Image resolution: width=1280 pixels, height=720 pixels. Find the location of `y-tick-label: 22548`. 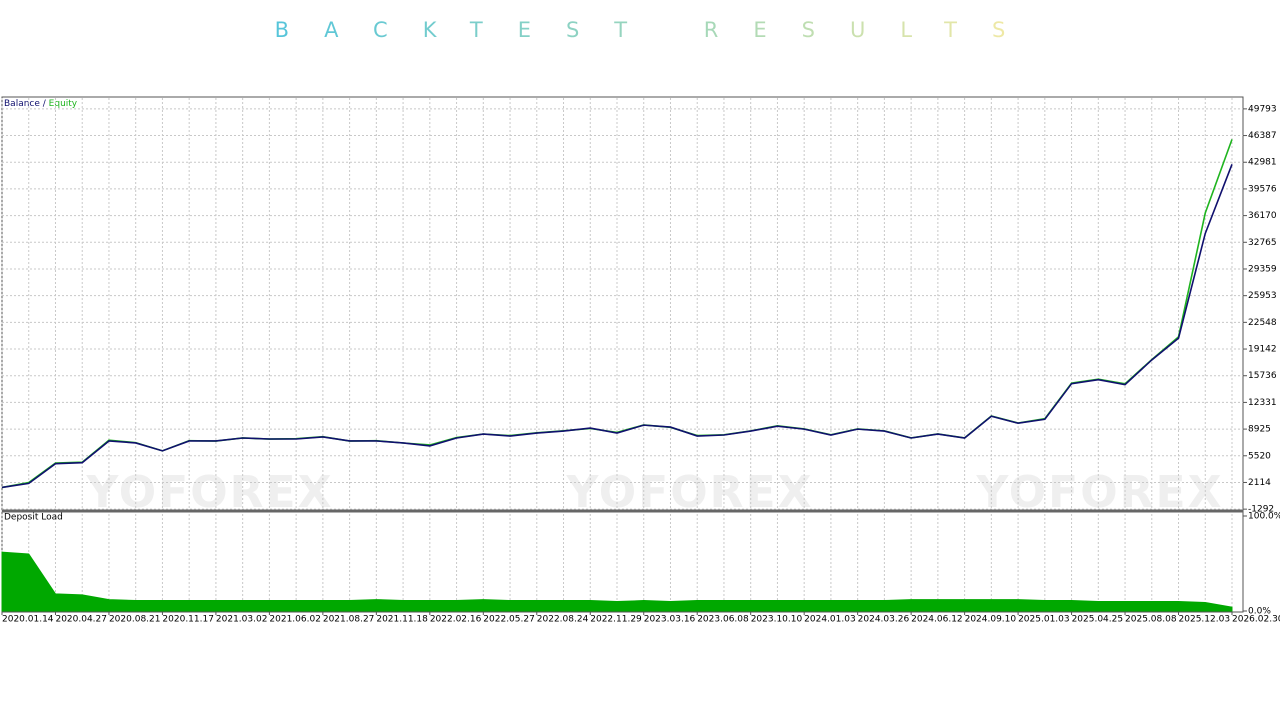

y-tick-label: 22548 is located at coordinates (1262, 323).